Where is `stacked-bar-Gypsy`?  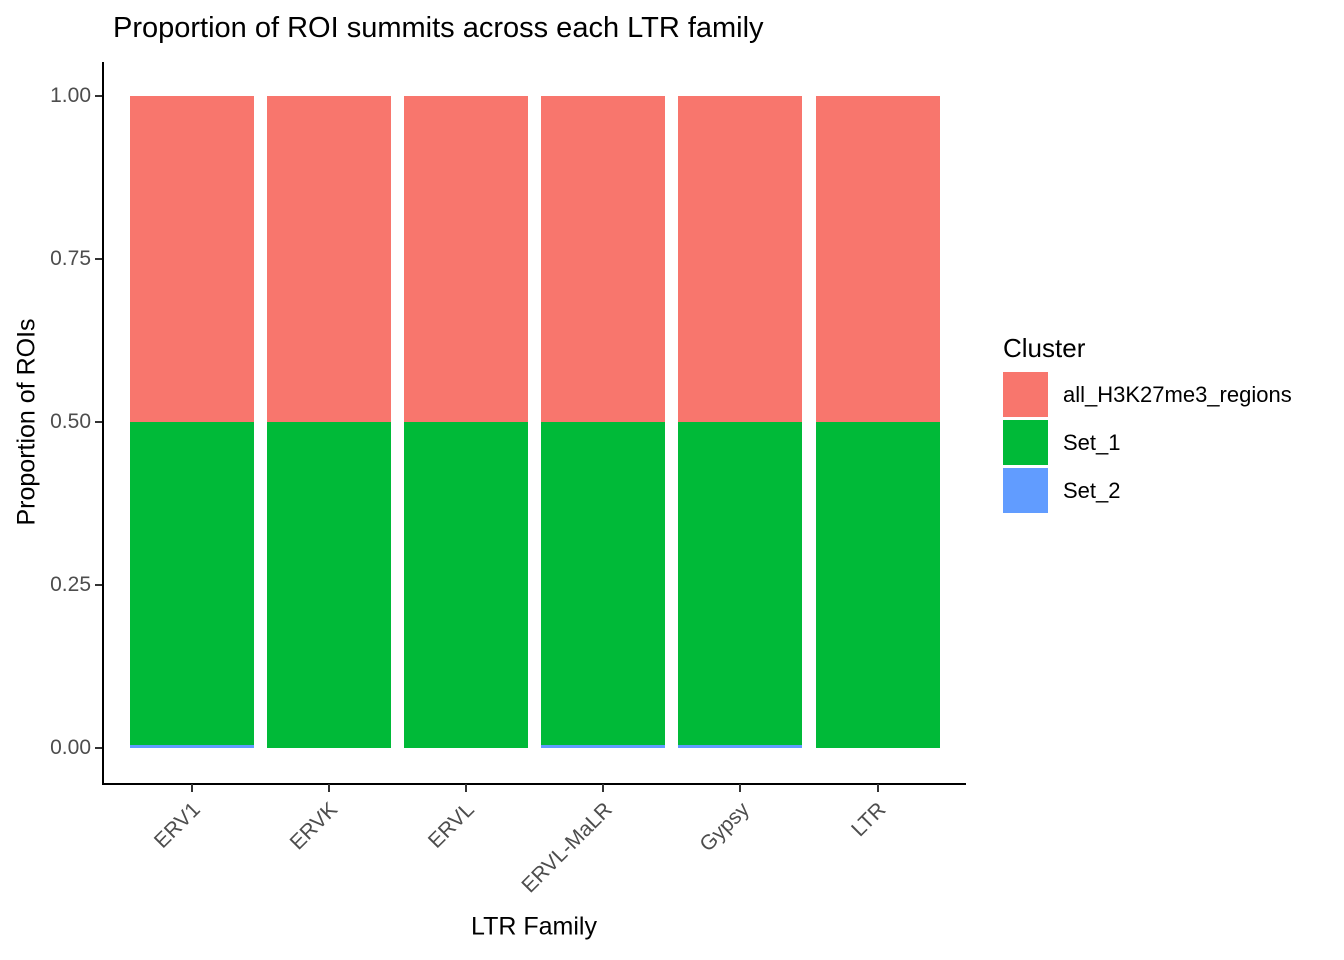
stacked-bar-Gypsy is located at coordinates (740, 422).